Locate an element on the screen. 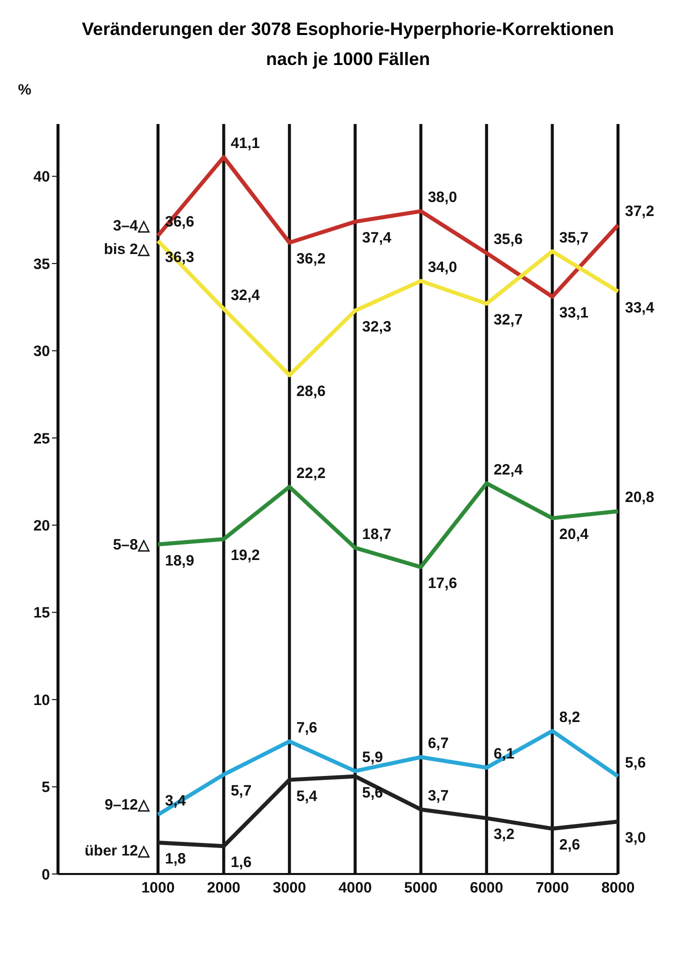 The image size is (695, 964). data-label: 37,2 is located at coordinates (639, 211).